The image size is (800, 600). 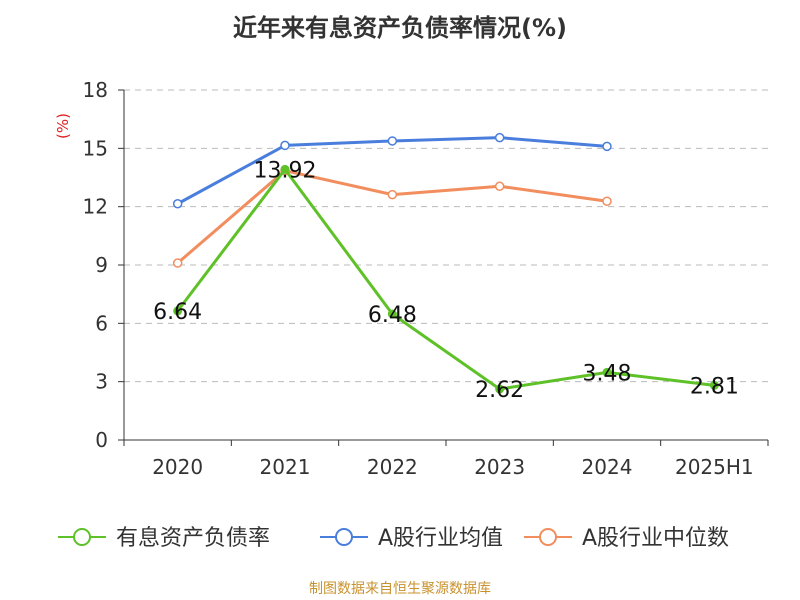 I want to click on y-axis-label: (%), so click(x=63, y=126).